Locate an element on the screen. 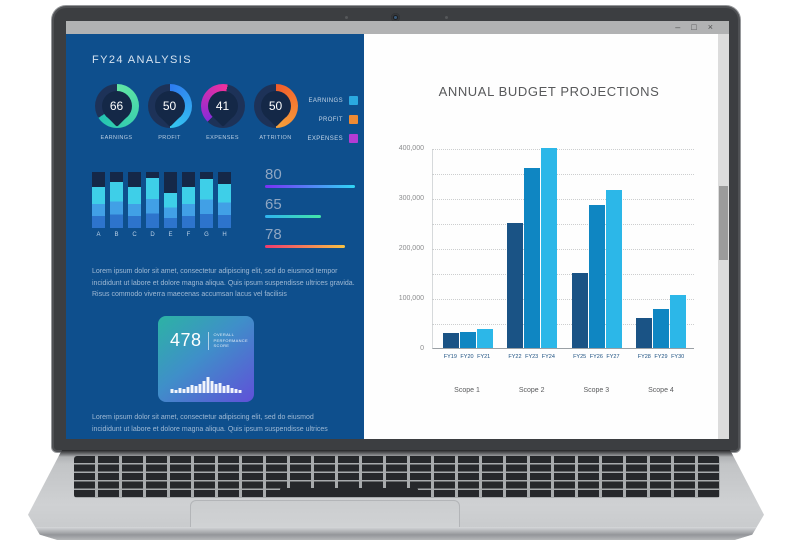 This screenshot has height=544, width=792. spacebar-key is located at coordinates (349, 492).